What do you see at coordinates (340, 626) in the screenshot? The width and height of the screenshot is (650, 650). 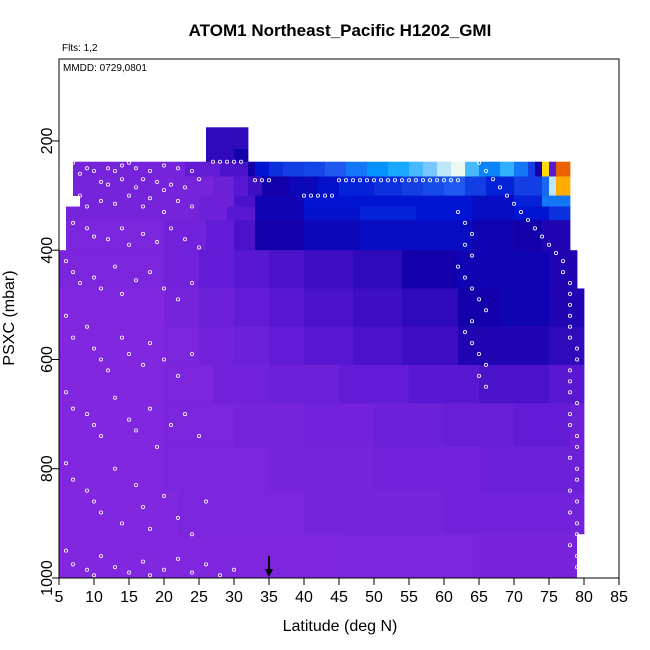 I see `x-axis-label: Latitude (deg N)` at bounding box center [340, 626].